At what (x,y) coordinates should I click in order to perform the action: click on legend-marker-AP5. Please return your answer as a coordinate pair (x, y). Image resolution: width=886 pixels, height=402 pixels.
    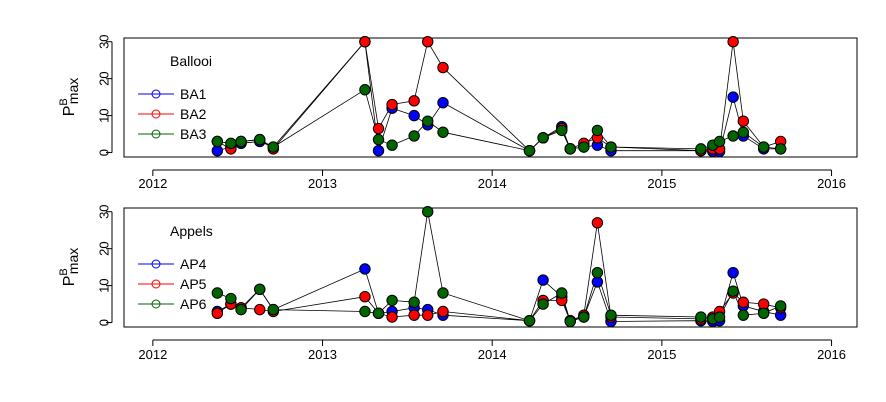
    Looking at the image, I should click on (156, 284).